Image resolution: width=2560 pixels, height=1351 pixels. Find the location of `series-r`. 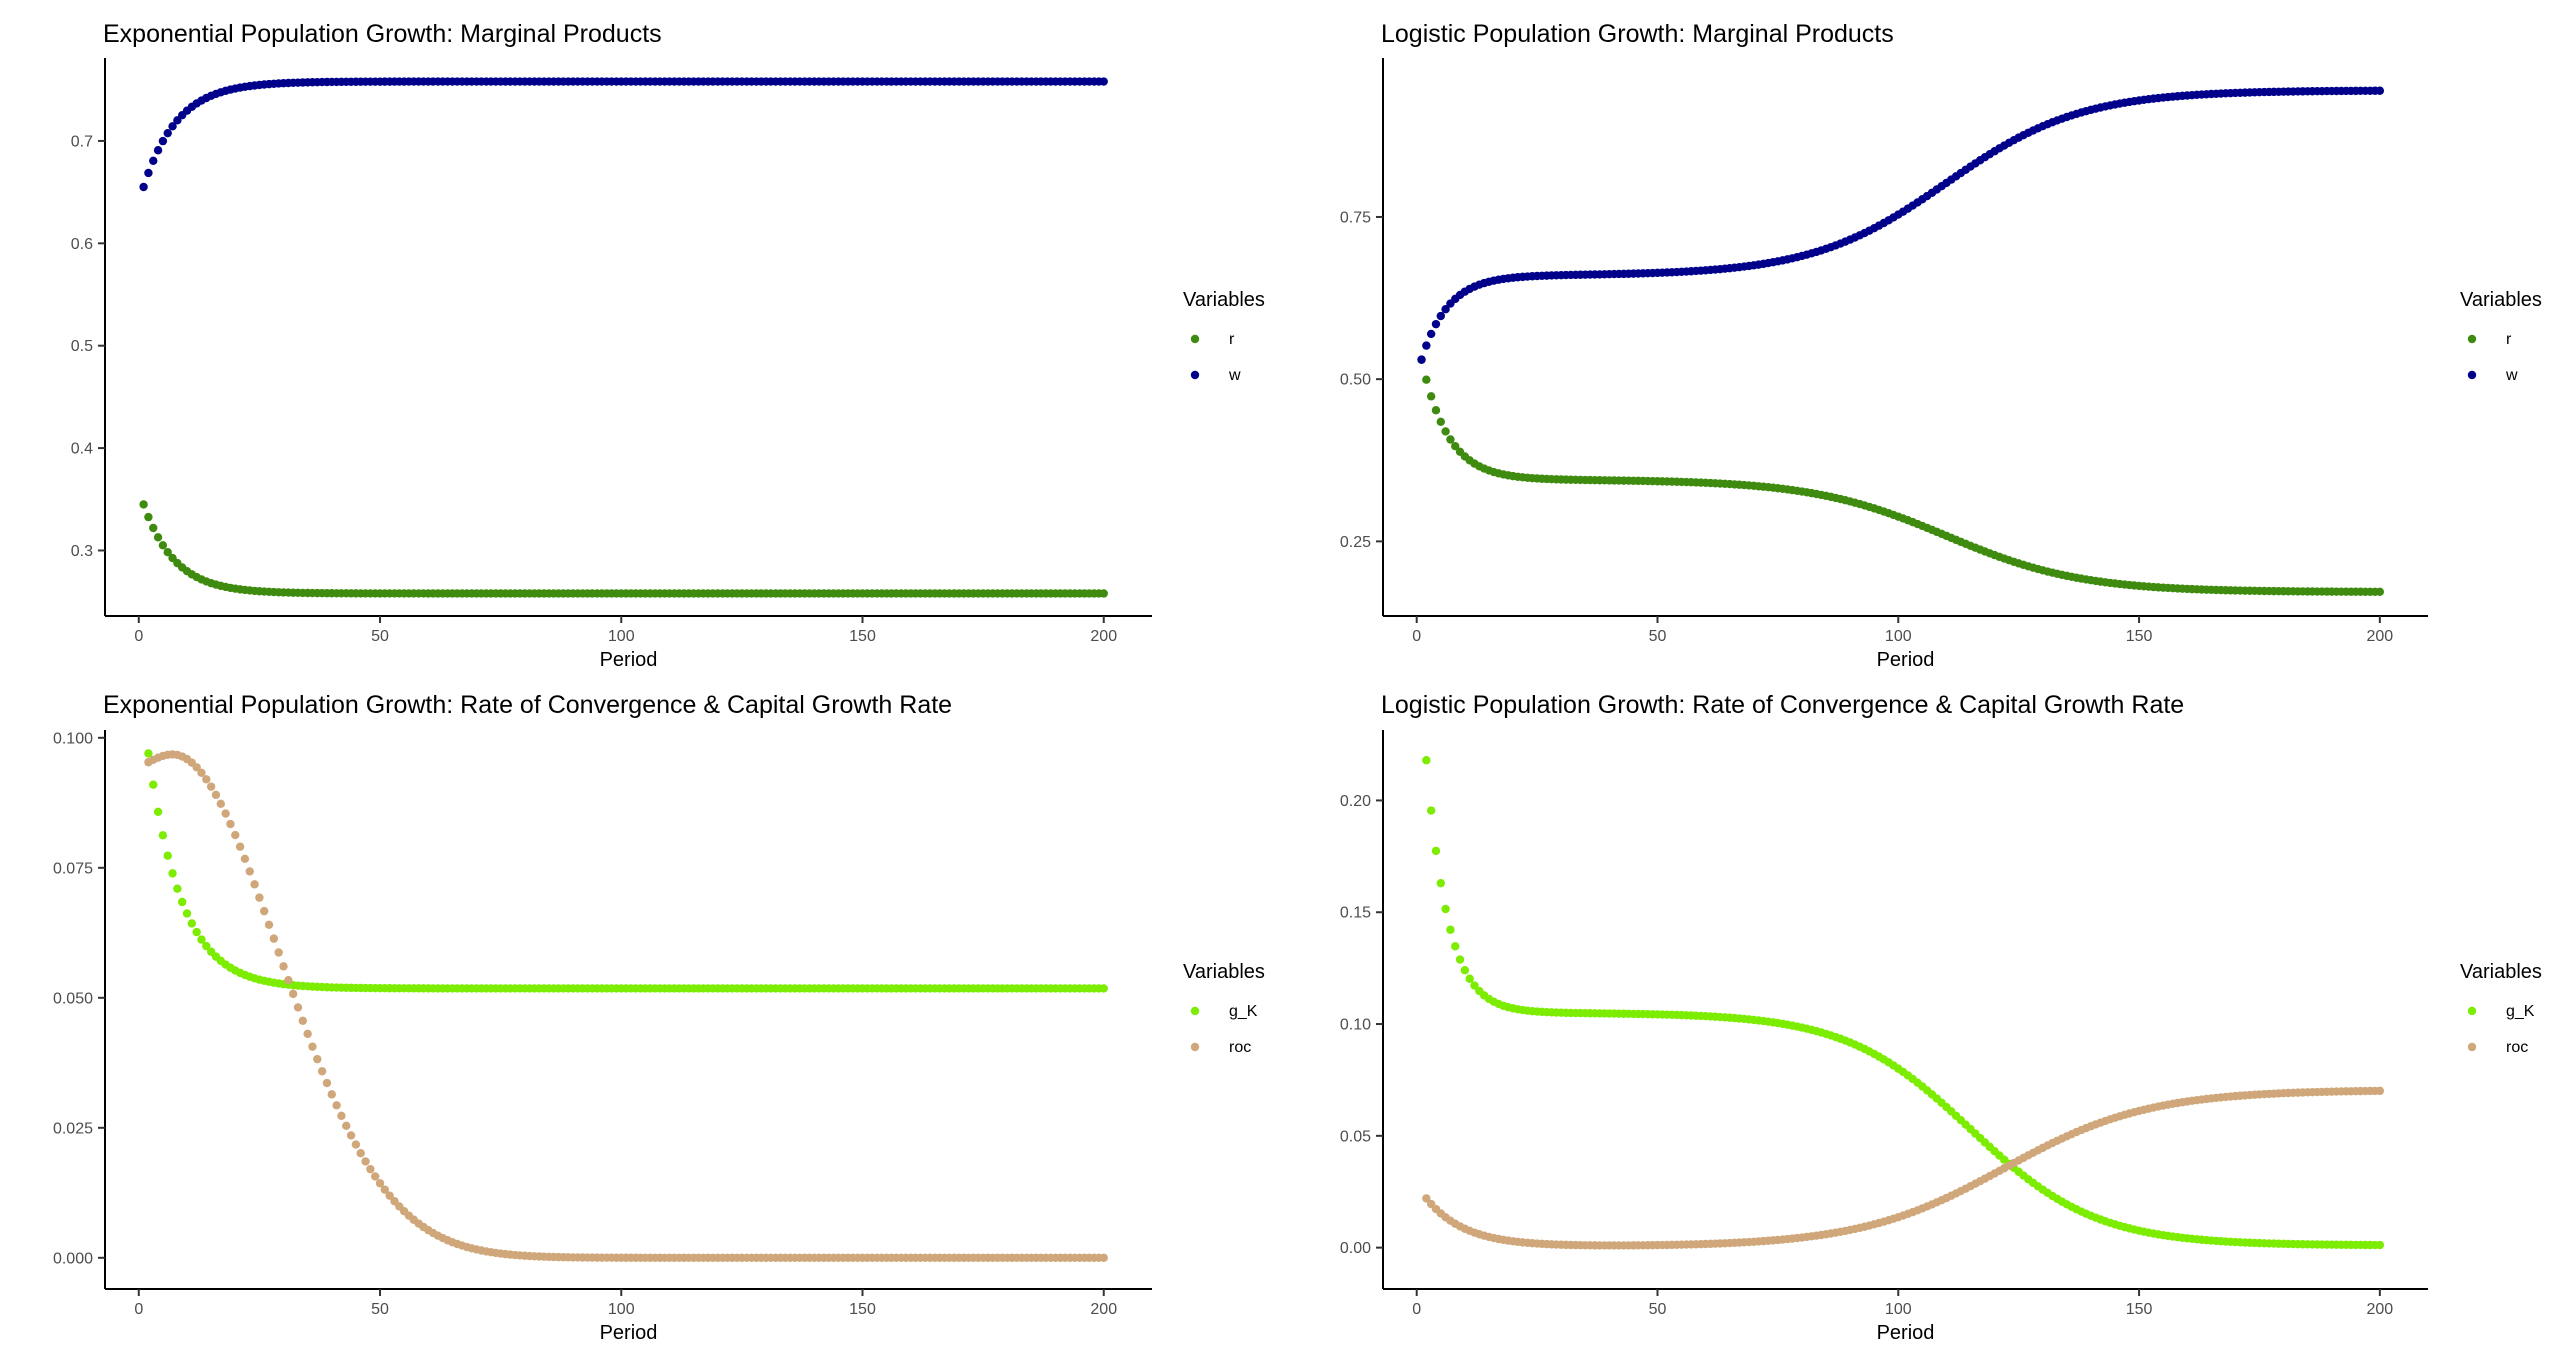

series-r is located at coordinates (623, 549).